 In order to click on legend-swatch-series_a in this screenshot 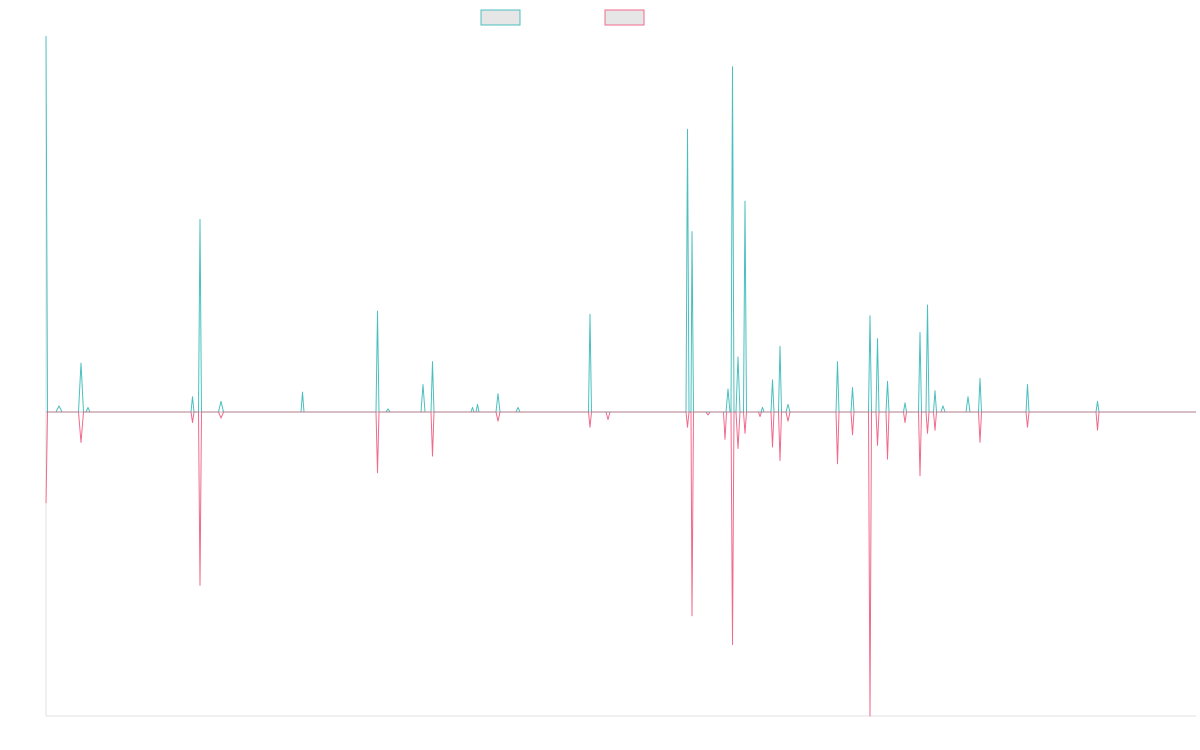, I will do `click(500, 17)`.